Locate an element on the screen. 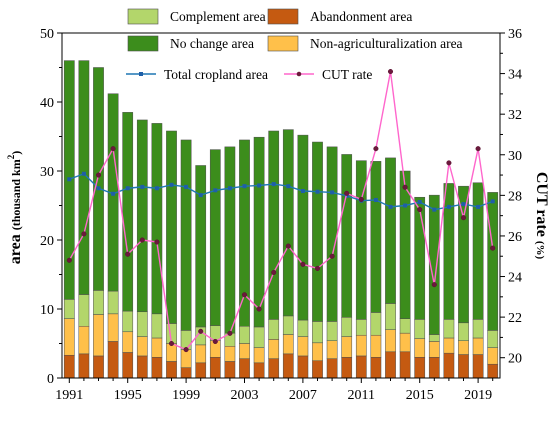  point-total-cropland-area-1994 is located at coordinates (113, 193).